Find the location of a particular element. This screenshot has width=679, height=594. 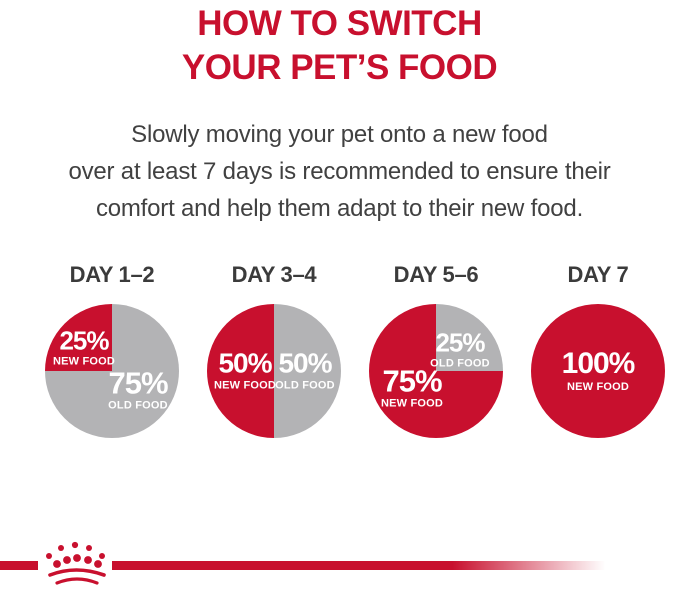

day-label-2: DAY 3–4 is located at coordinates (274, 274).